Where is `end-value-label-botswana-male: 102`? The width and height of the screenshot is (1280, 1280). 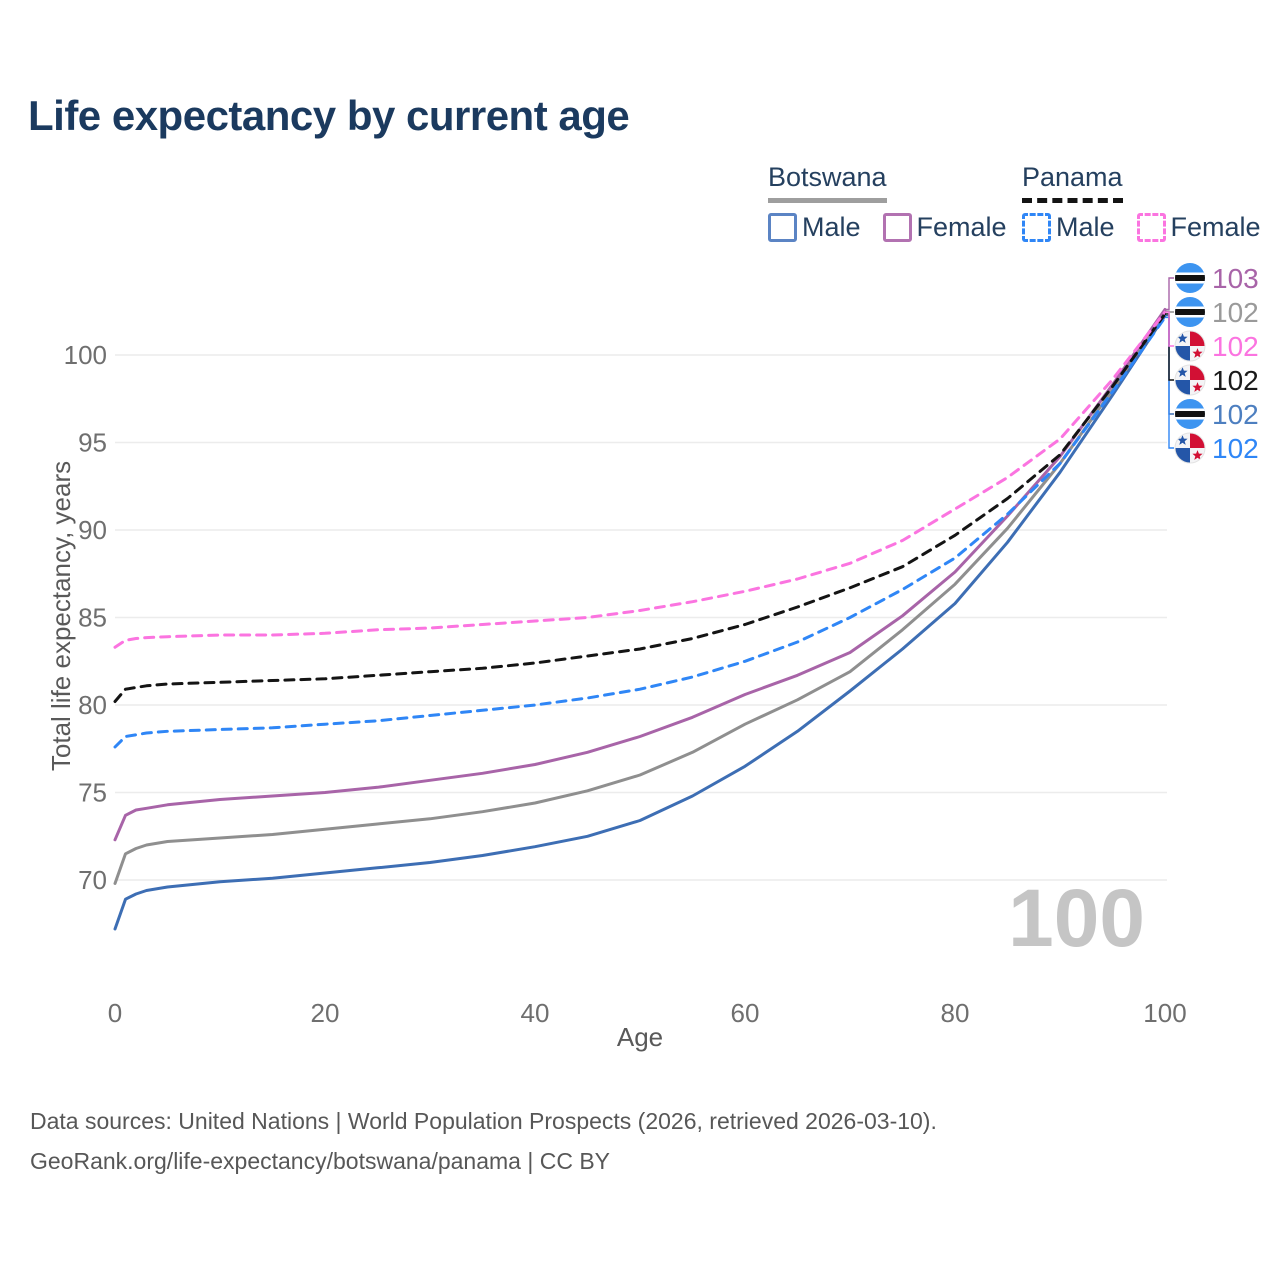 end-value-label-botswana-male: 102 is located at coordinates (1235, 414).